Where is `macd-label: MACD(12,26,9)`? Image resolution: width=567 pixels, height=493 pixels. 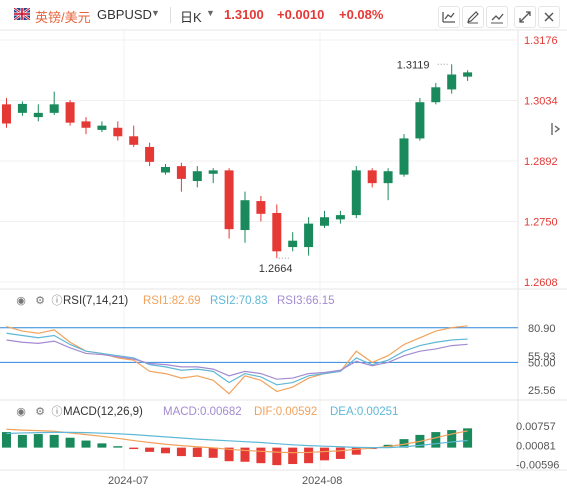
macd-label: MACD(12,26,9) is located at coordinates (103, 412).